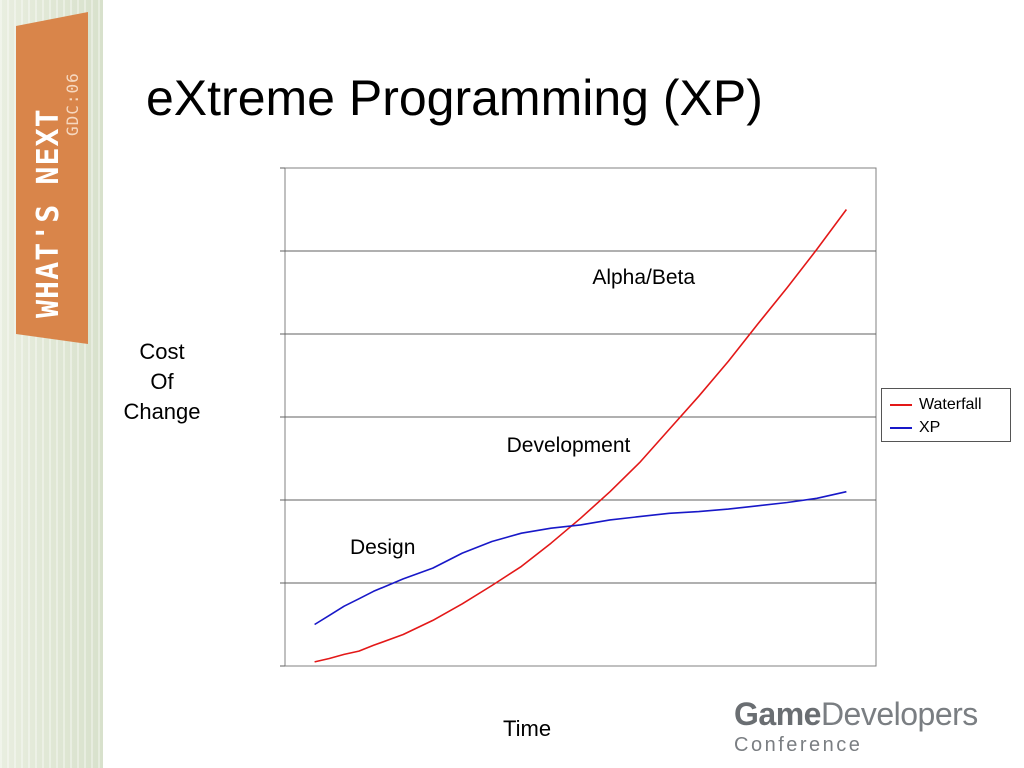  Describe the element at coordinates (643, 277) in the screenshot. I see `annotation-alpha-beta: Alpha/Beta` at that location.